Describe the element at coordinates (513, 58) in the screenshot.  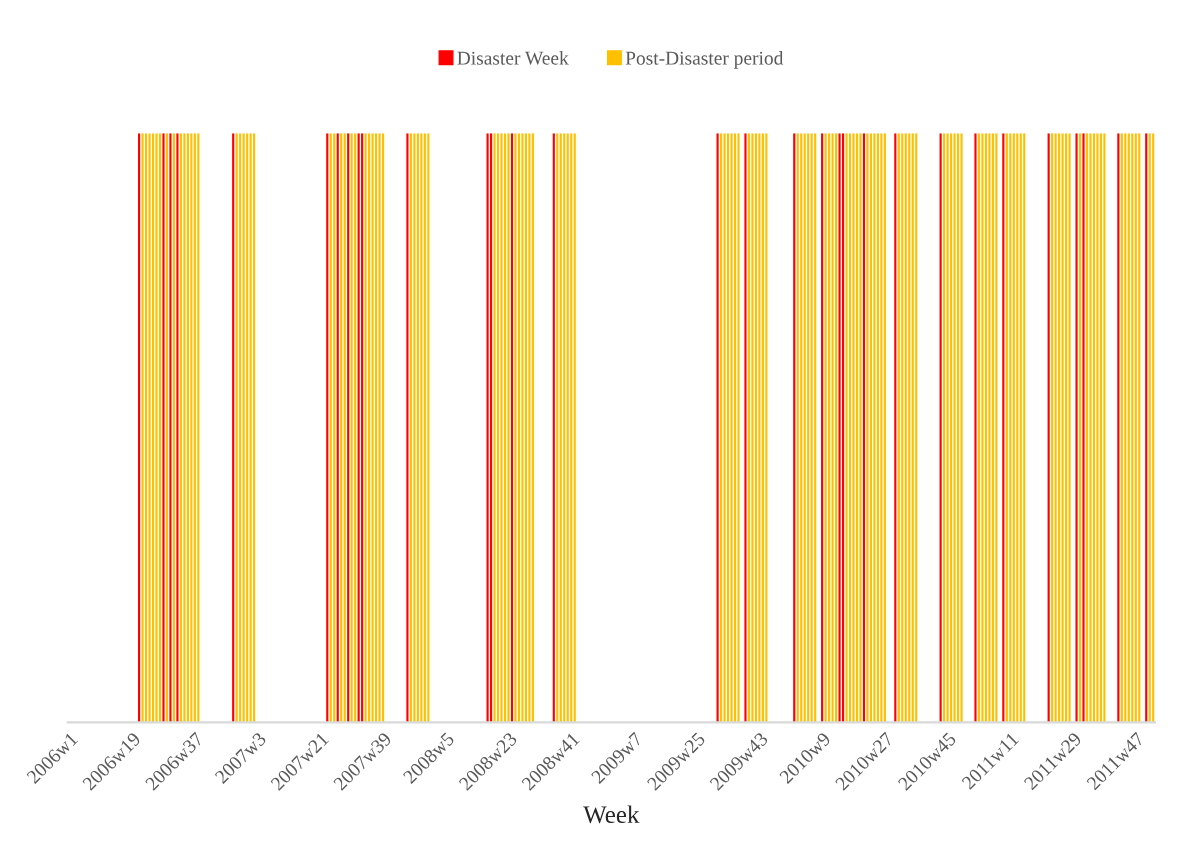
I see `legend-label: Disaster Week` at that location.